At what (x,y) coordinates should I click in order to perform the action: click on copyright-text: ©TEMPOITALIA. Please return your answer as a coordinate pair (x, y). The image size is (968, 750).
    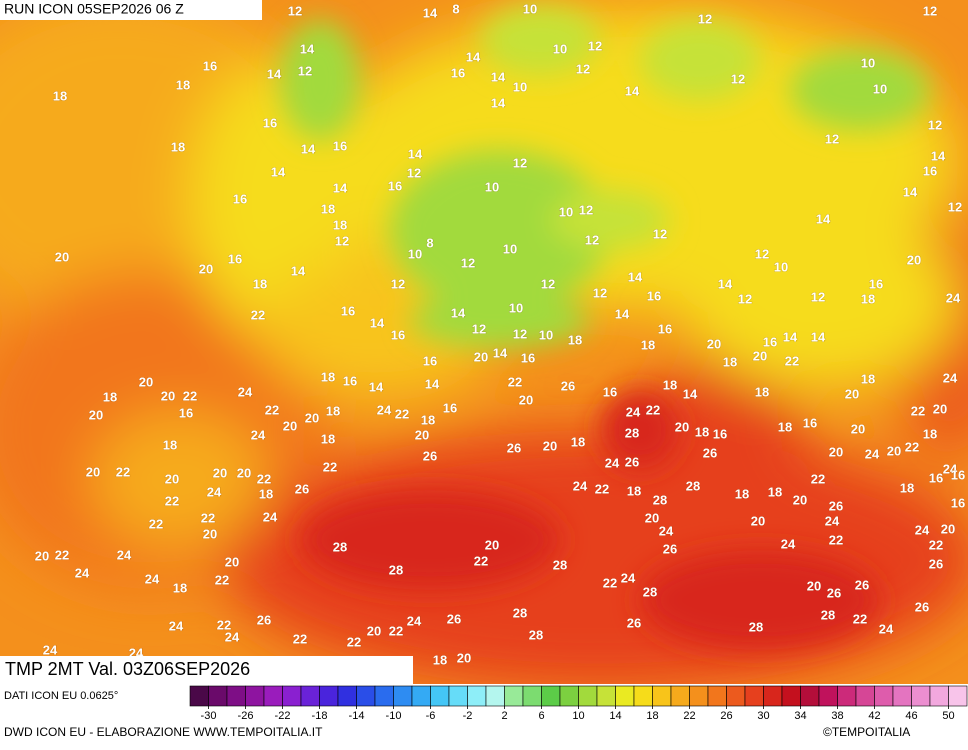
    Looking at the image, I should click on (866, 732).